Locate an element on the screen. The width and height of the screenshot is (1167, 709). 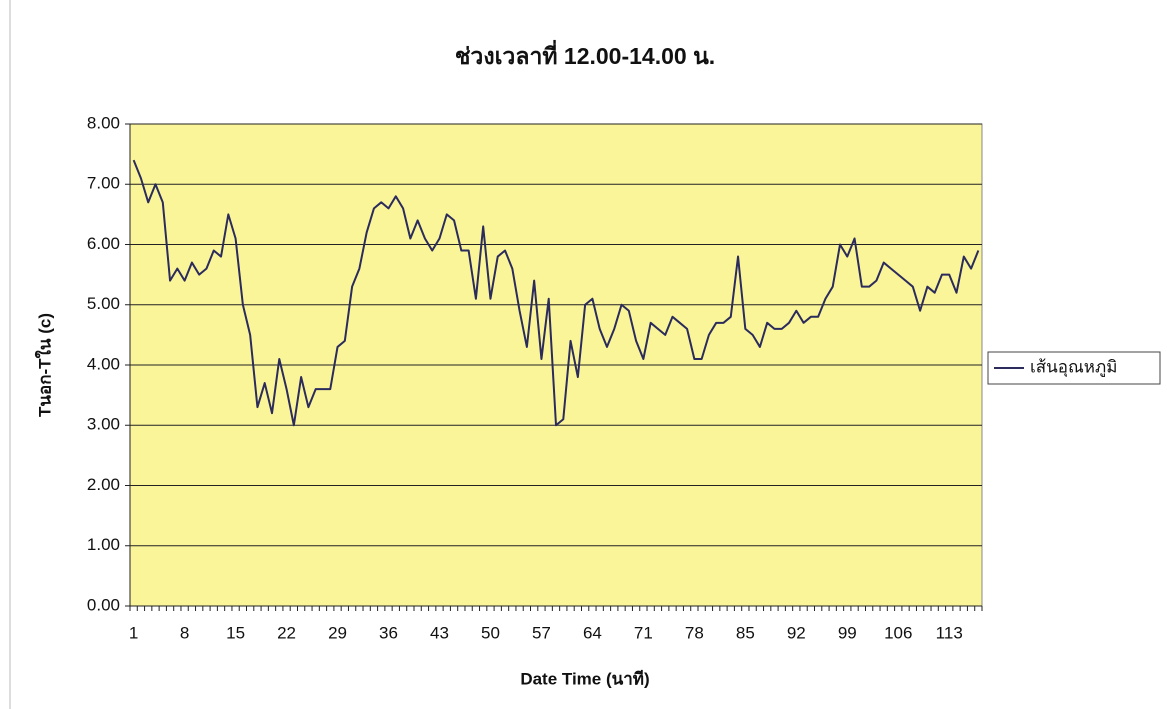
x-tick-label: 64 is located at coordinates (592, 632).